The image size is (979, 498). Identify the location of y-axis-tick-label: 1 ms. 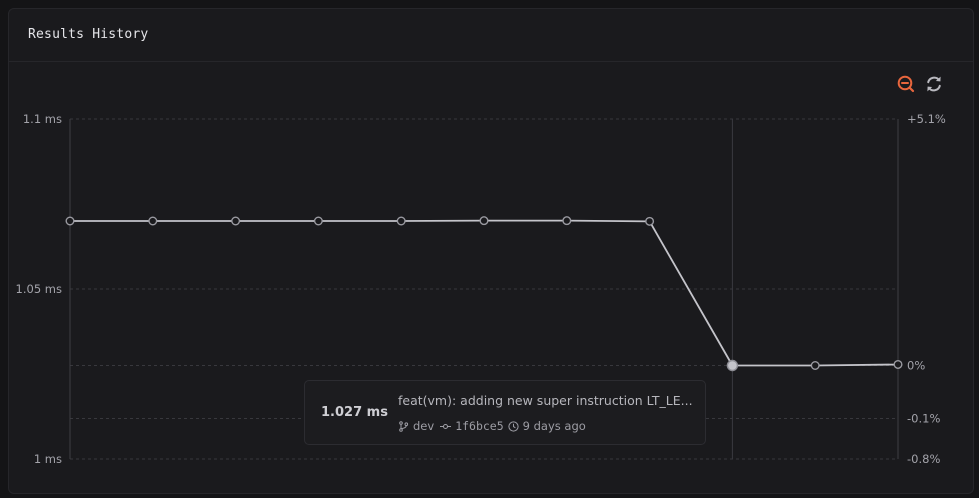
(48, 459).